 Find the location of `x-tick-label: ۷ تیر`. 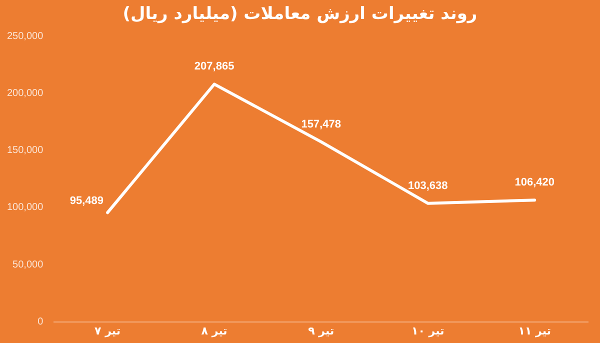

x-tick-label: ۷ تیر is located at coordinates (107, 331).